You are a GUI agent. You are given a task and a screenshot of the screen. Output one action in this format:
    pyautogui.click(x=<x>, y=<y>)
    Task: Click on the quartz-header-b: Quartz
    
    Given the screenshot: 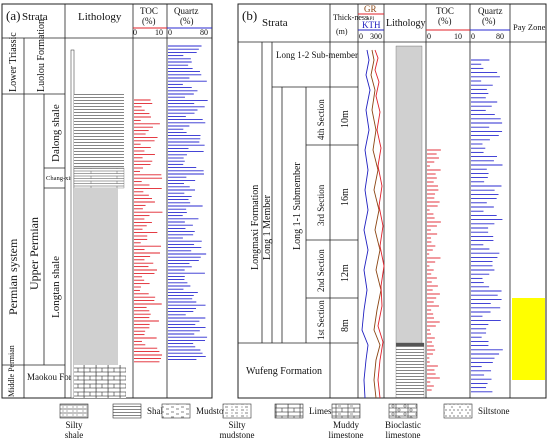 What is the action you would take?
    pyautogui.click(x=490, y=11)
    